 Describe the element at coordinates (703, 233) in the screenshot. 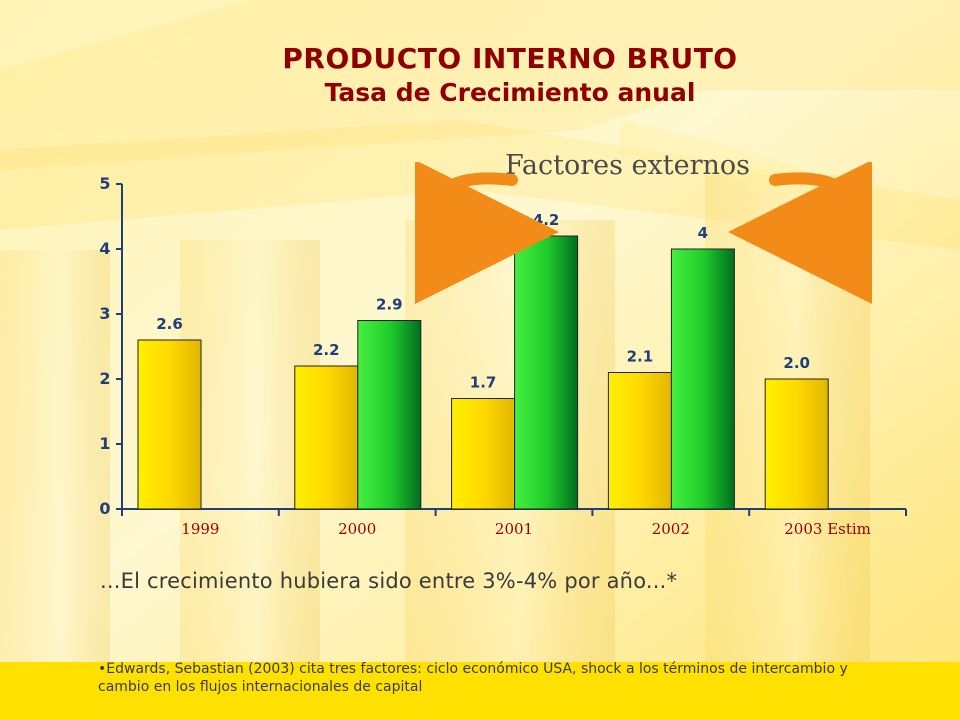

I see `green-bar-label: 4` at that location.